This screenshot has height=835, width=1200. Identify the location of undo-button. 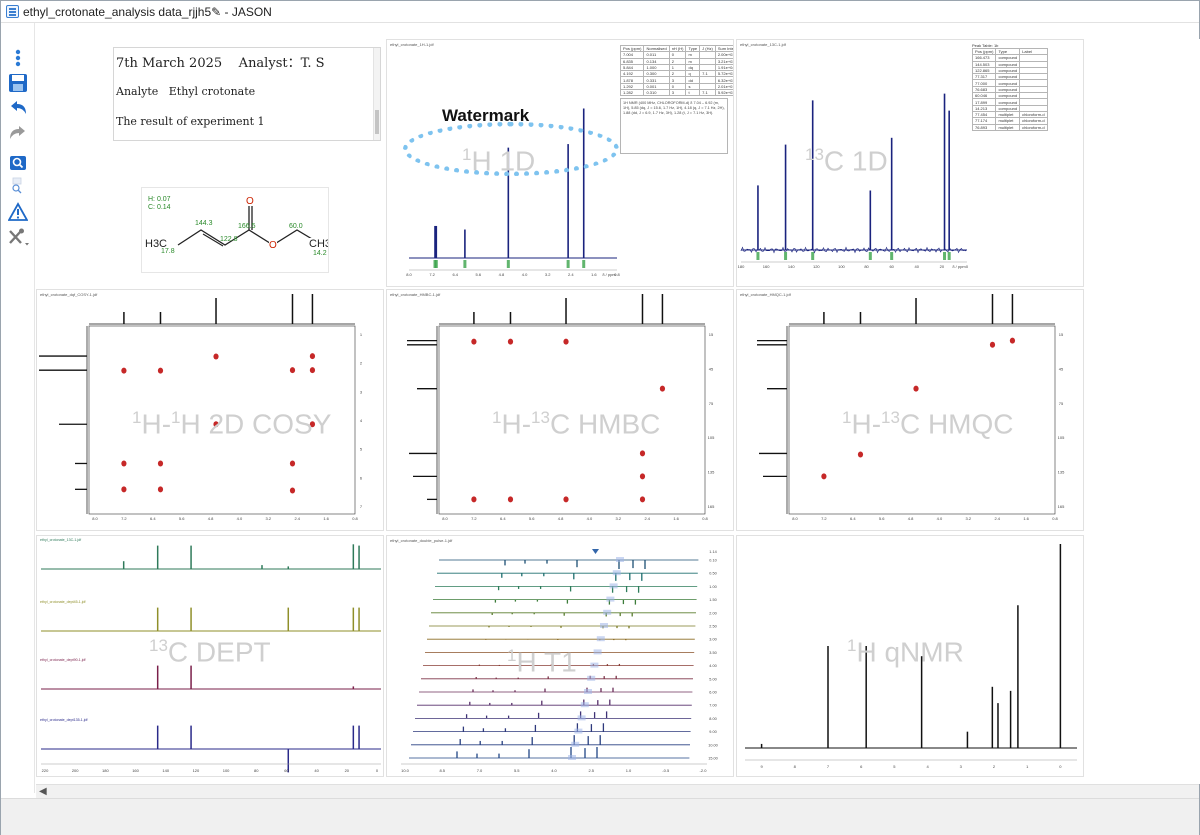
(18, 108).